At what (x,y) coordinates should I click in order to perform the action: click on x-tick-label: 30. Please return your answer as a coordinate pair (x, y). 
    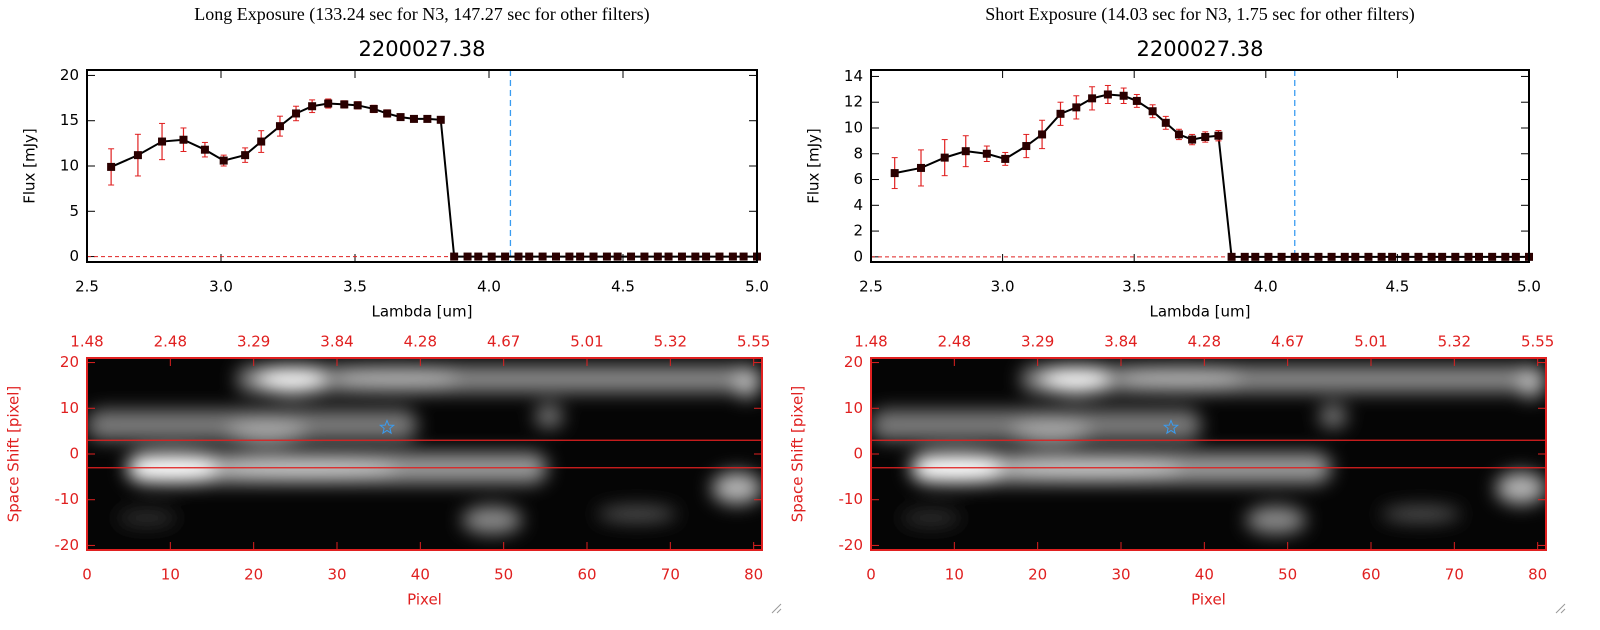
    Looking at the image, I should click on (336, 575).